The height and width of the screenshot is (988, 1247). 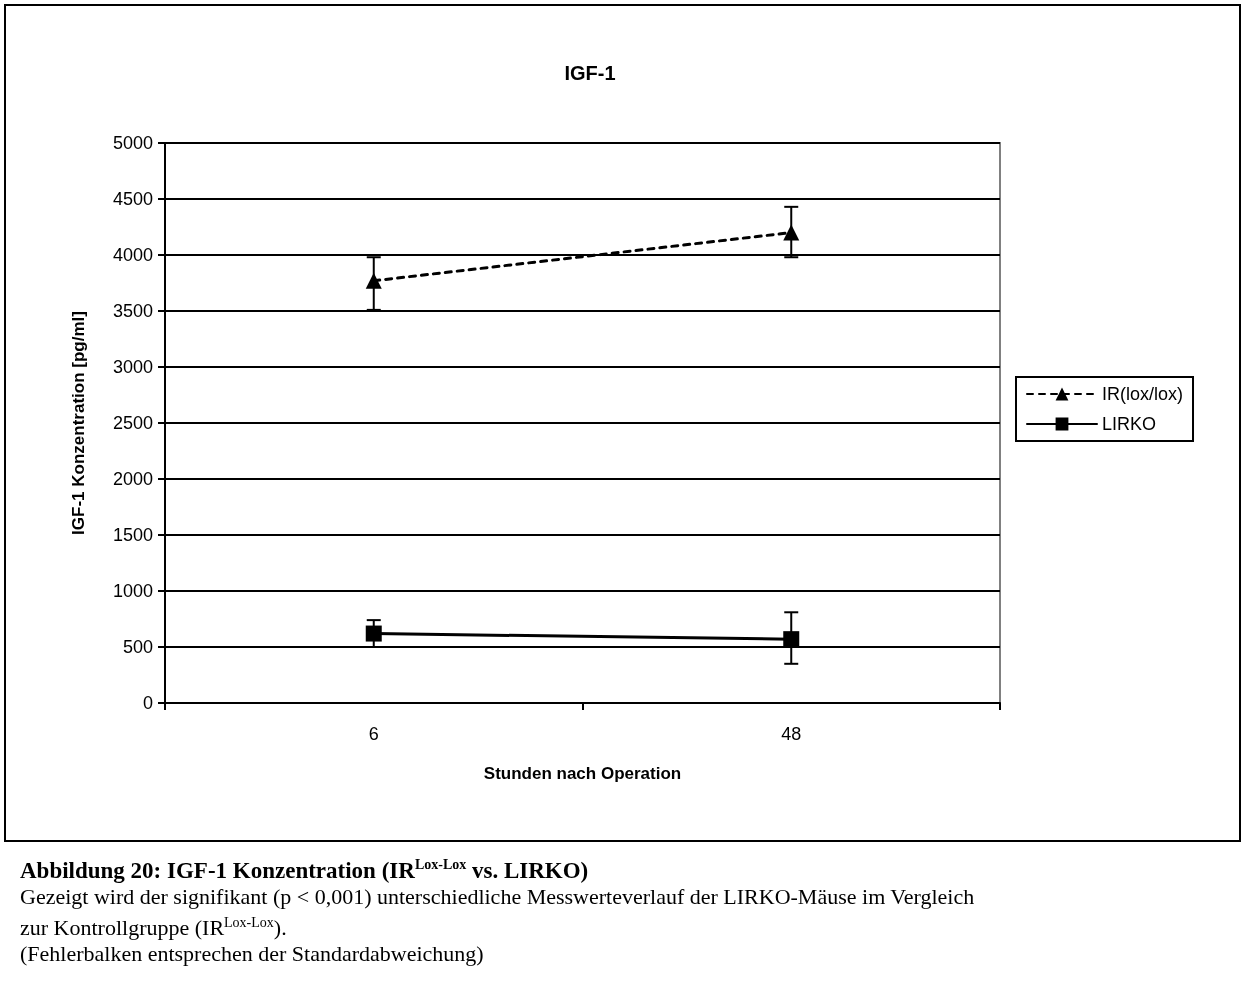 I want to click on y-tick-label: 3000, so click(x=132, y=367).